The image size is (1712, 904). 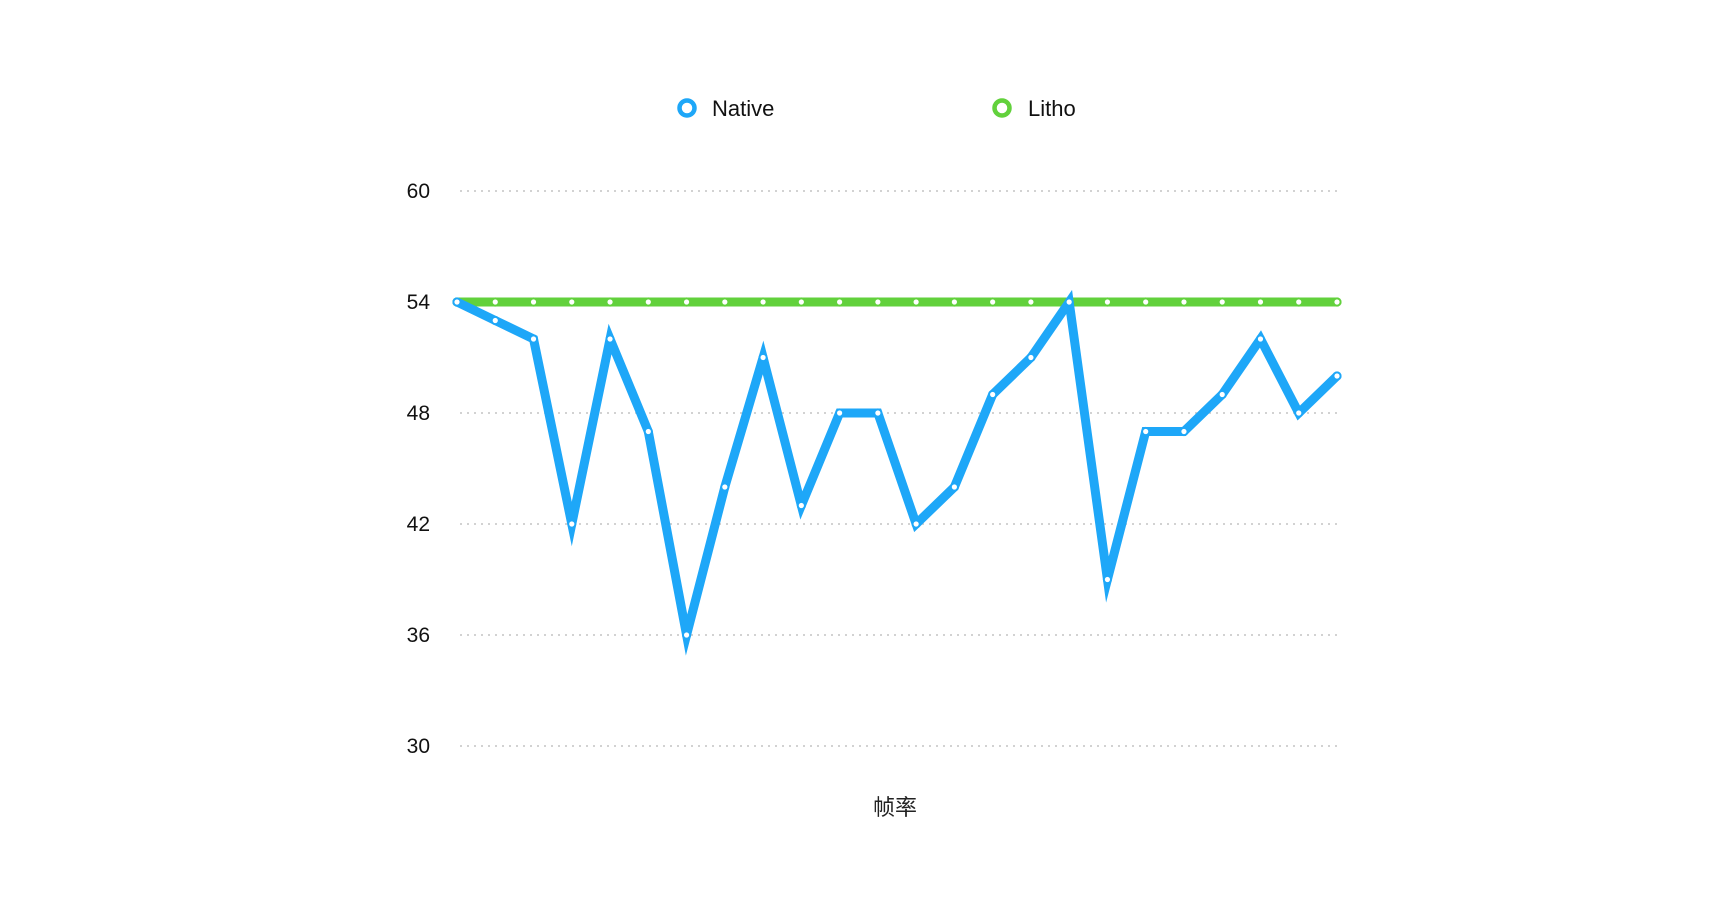 I want to click on x-axis-title: 帧率, so click(x=895, y=807).